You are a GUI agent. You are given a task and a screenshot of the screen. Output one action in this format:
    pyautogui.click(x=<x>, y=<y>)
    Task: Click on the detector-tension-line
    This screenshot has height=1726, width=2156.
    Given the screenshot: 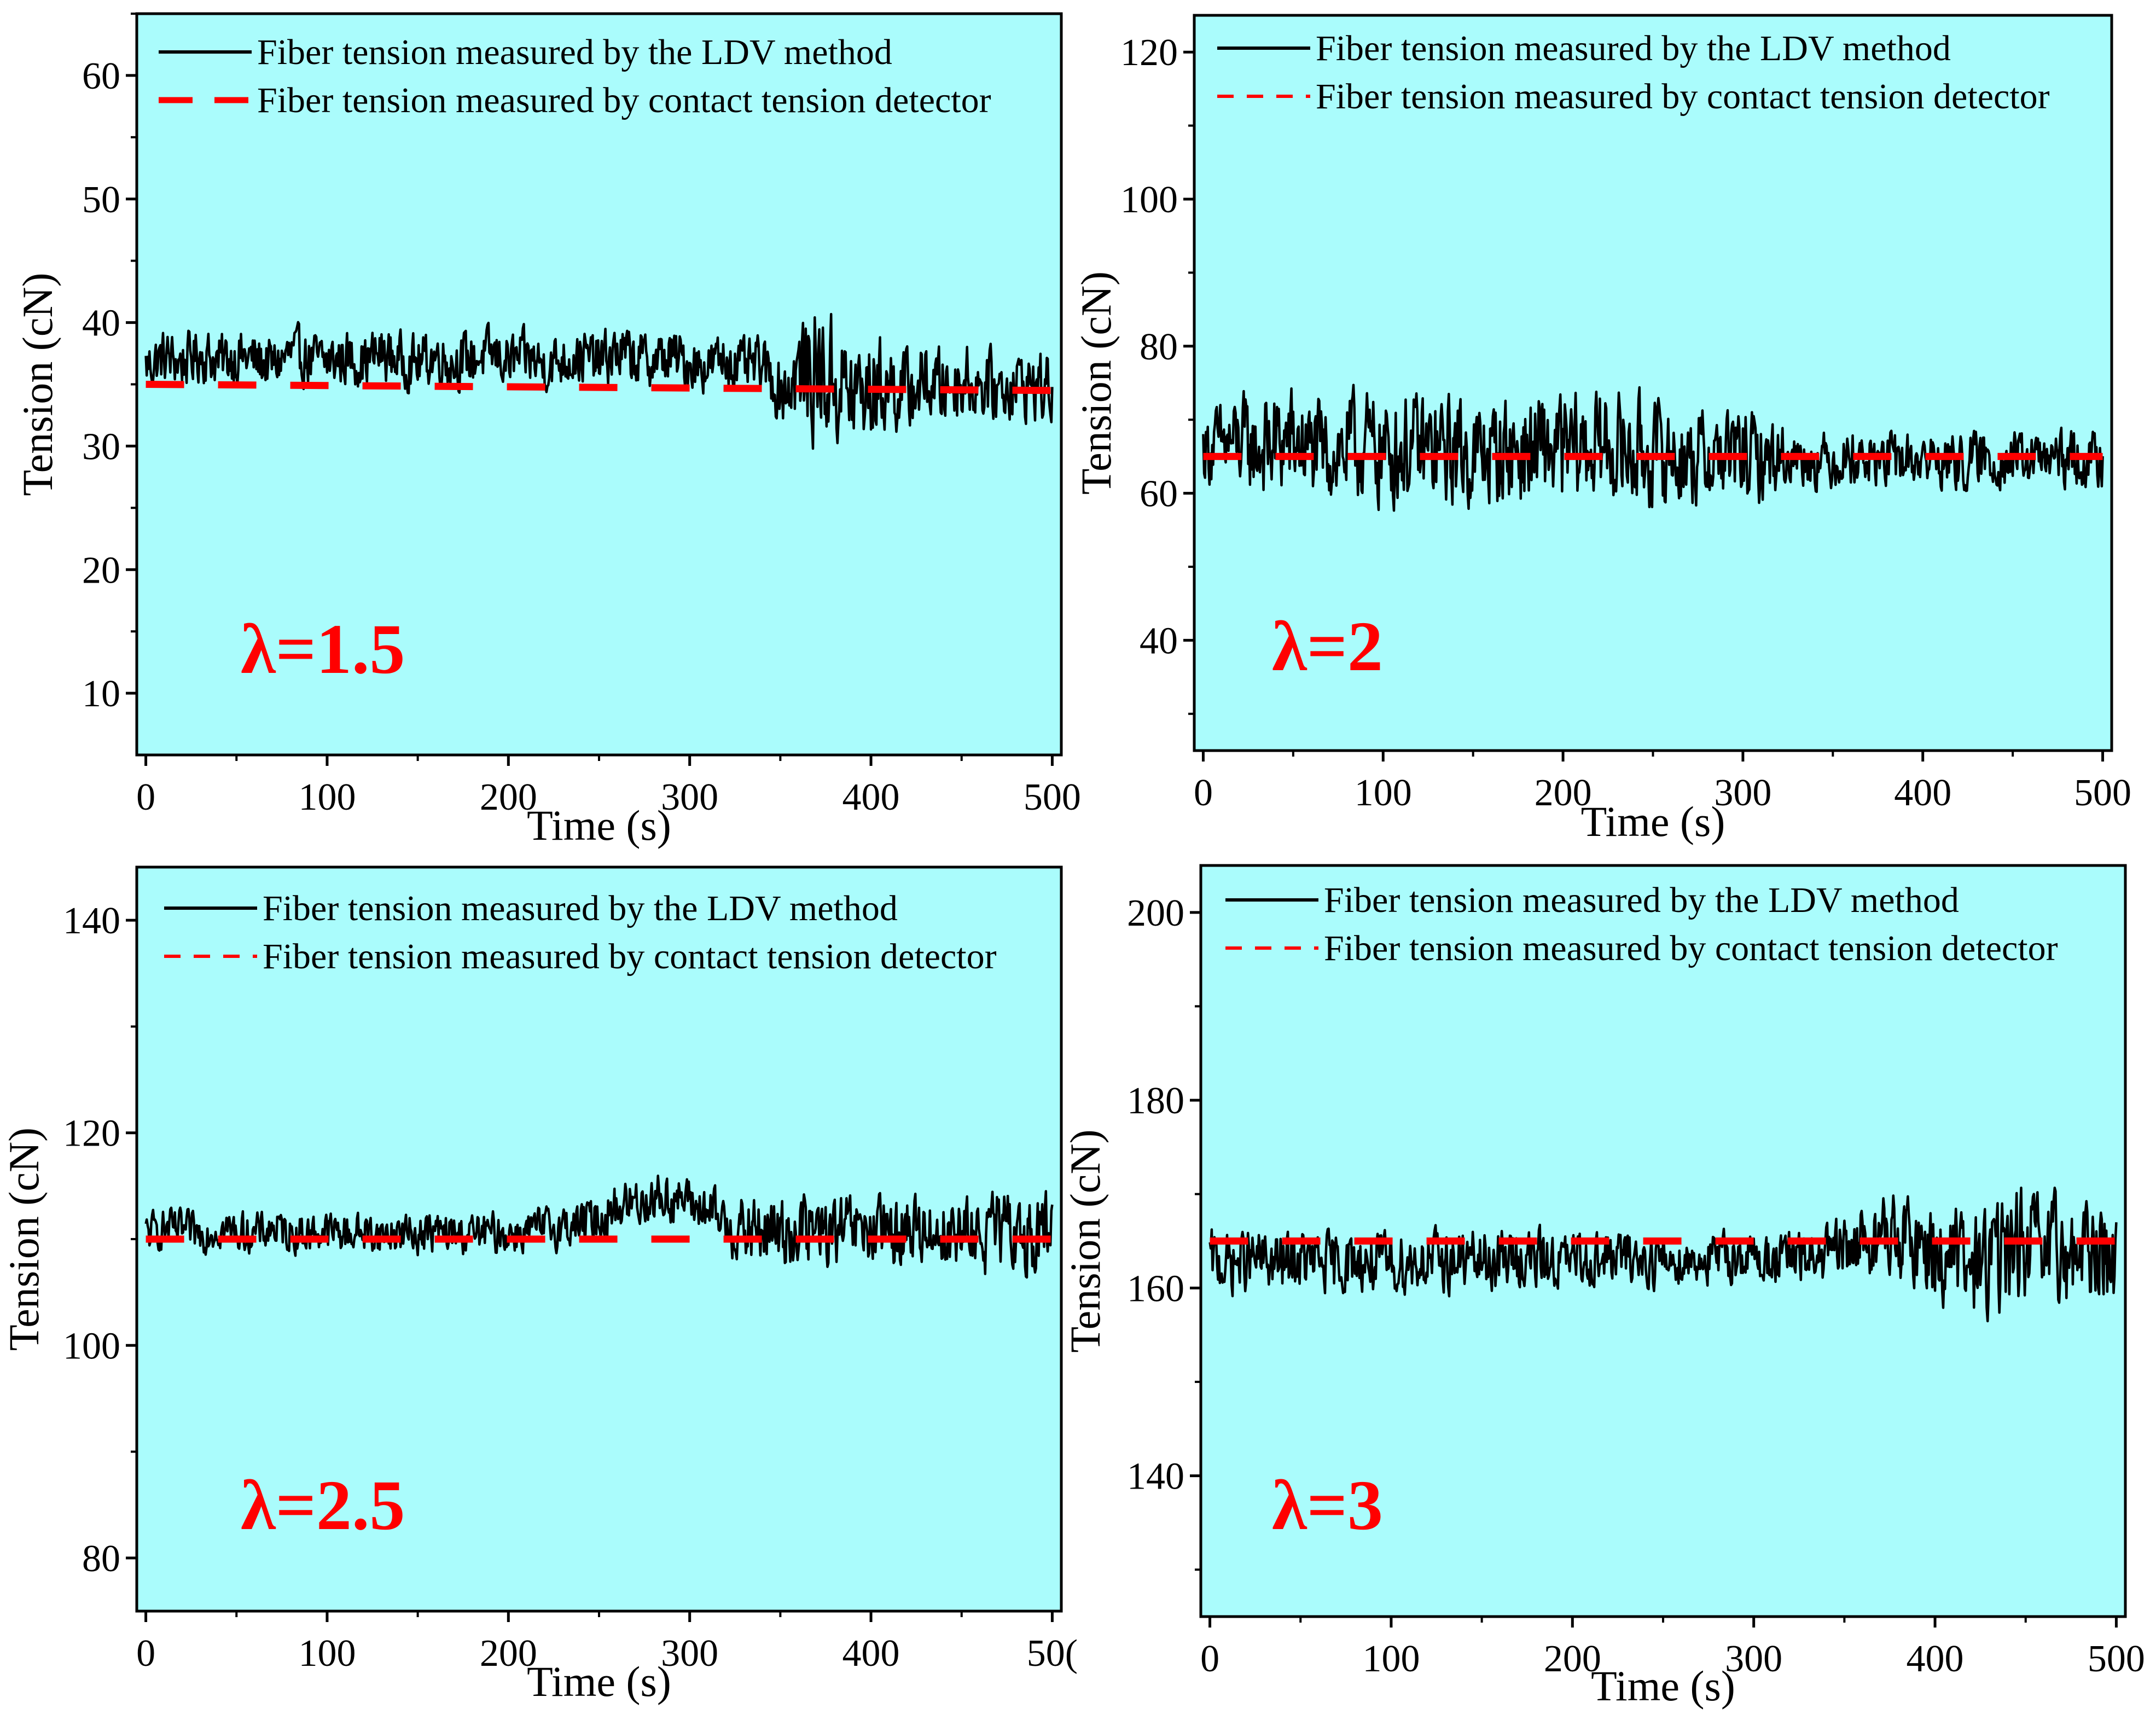 What is the action you would take?
    pyautogui.click(x=599, y=387)
    